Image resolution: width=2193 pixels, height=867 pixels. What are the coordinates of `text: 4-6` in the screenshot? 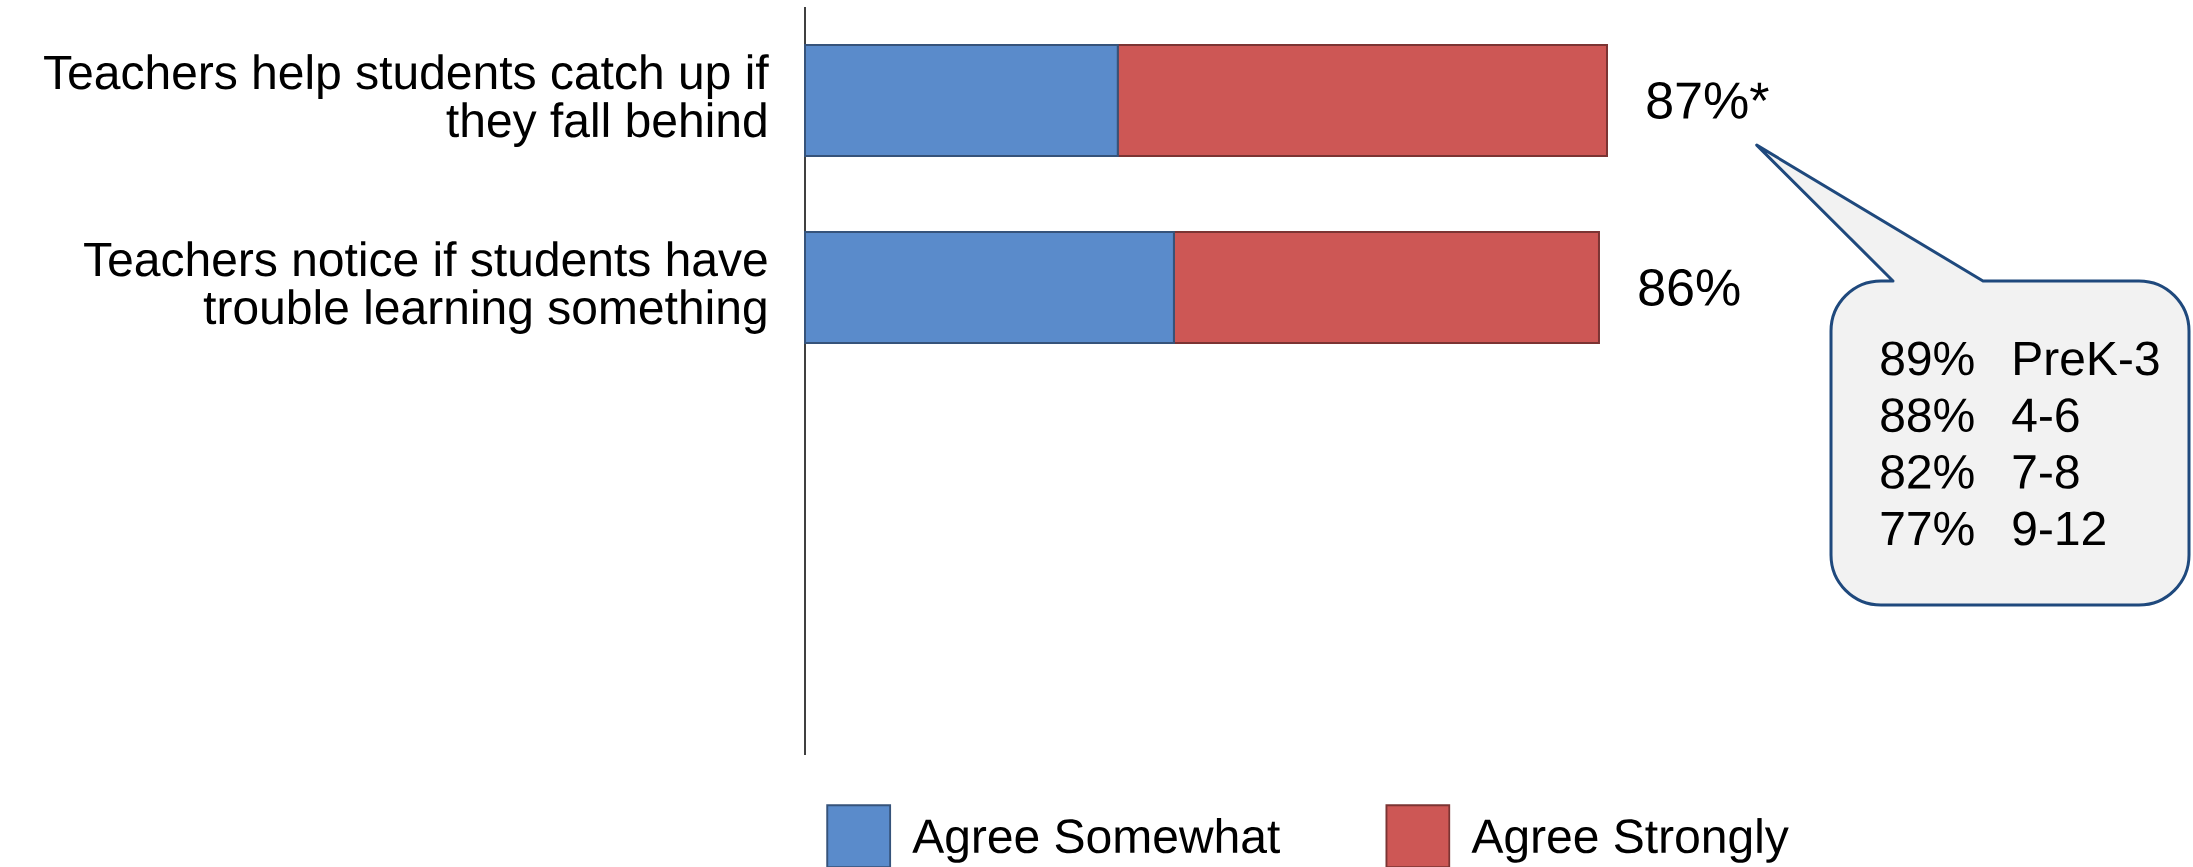 It's located at (2045, 415).